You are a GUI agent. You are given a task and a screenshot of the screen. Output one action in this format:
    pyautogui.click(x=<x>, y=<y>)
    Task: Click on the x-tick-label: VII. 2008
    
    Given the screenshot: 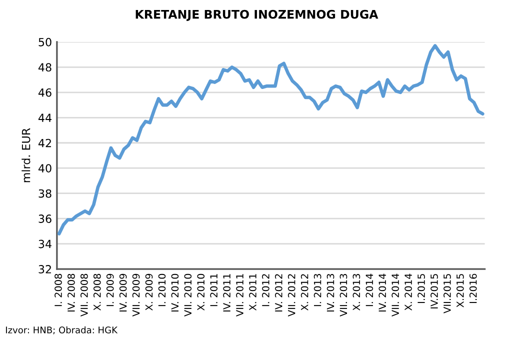 What is the action you would take?
    pyautogui.click(x=84, y=295)
    